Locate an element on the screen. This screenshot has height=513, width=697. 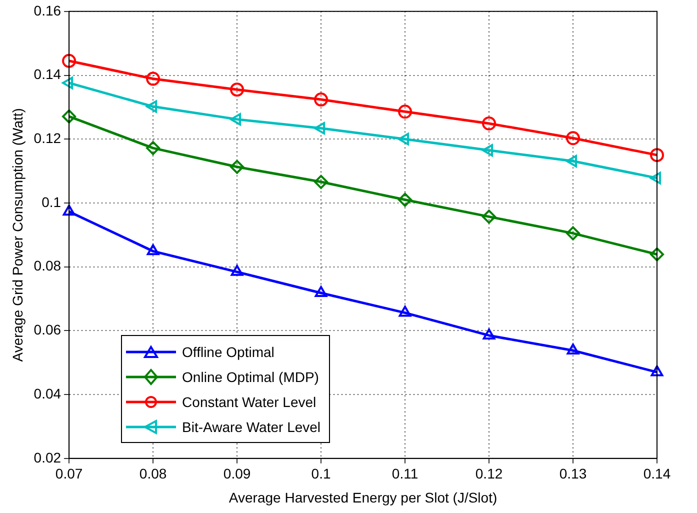
x-tick-label: 0.12 is located at coordinates (489, 474).